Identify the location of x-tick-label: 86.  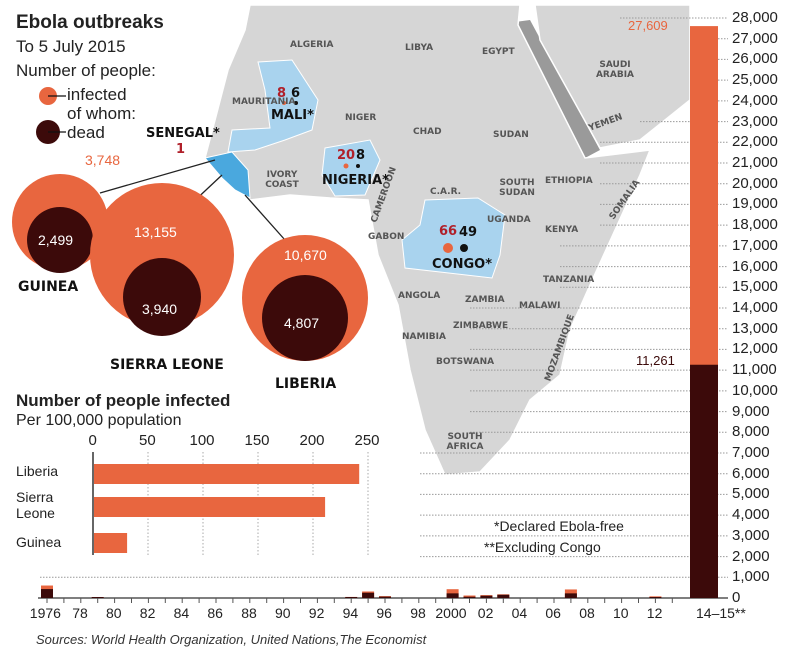
(215, 613).